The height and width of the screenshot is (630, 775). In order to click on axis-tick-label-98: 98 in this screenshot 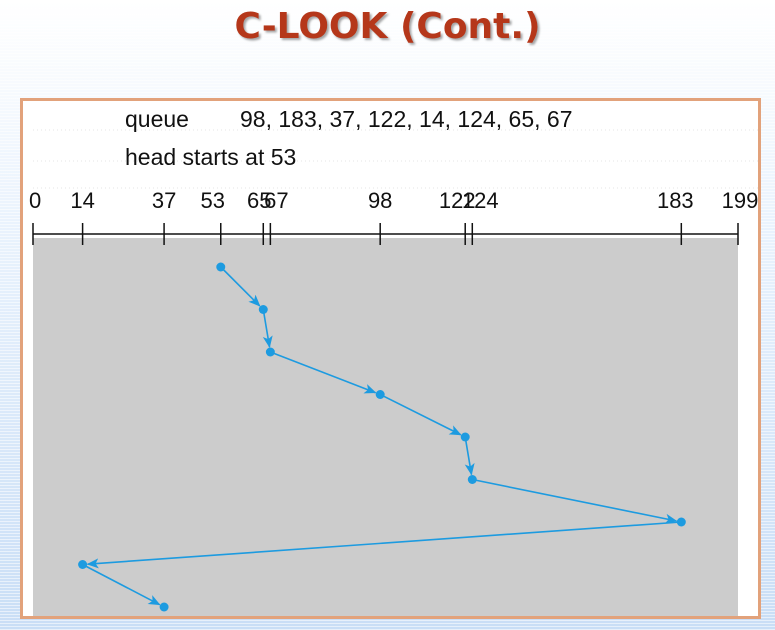, I will do `click(380, 200)`.